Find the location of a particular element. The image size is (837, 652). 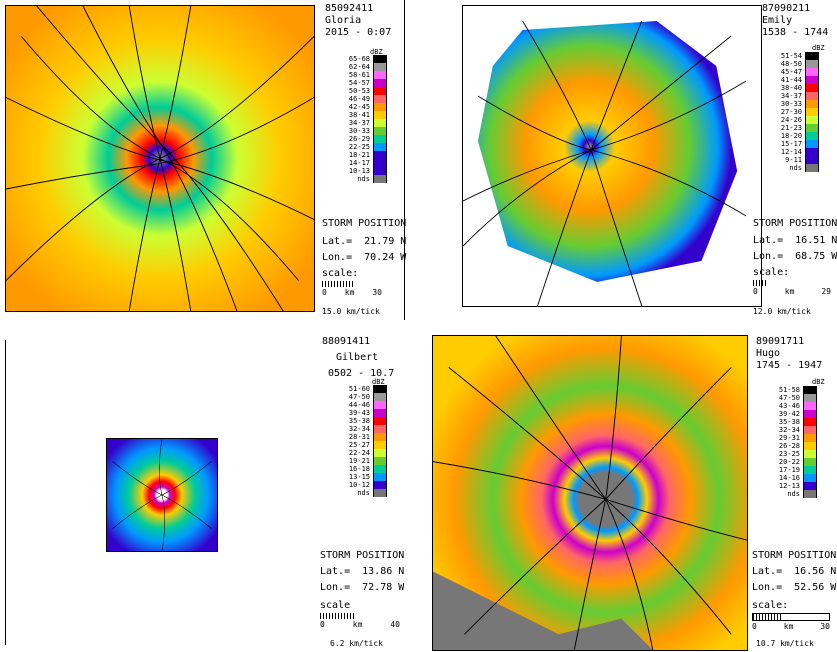

legend-label: 62-64 is located at coordinates (359, 67).